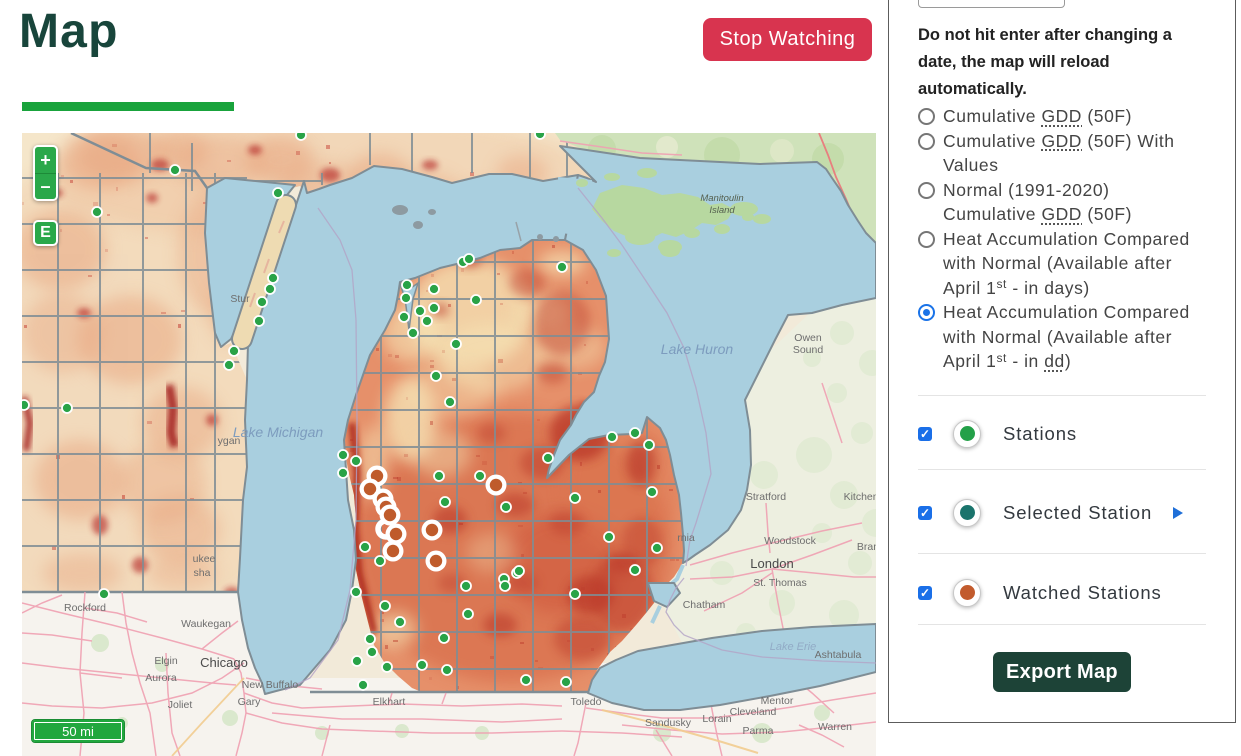 This screenshot has height=756, width=1241. I want to click on svg-text: Warren, so click(835, 727).